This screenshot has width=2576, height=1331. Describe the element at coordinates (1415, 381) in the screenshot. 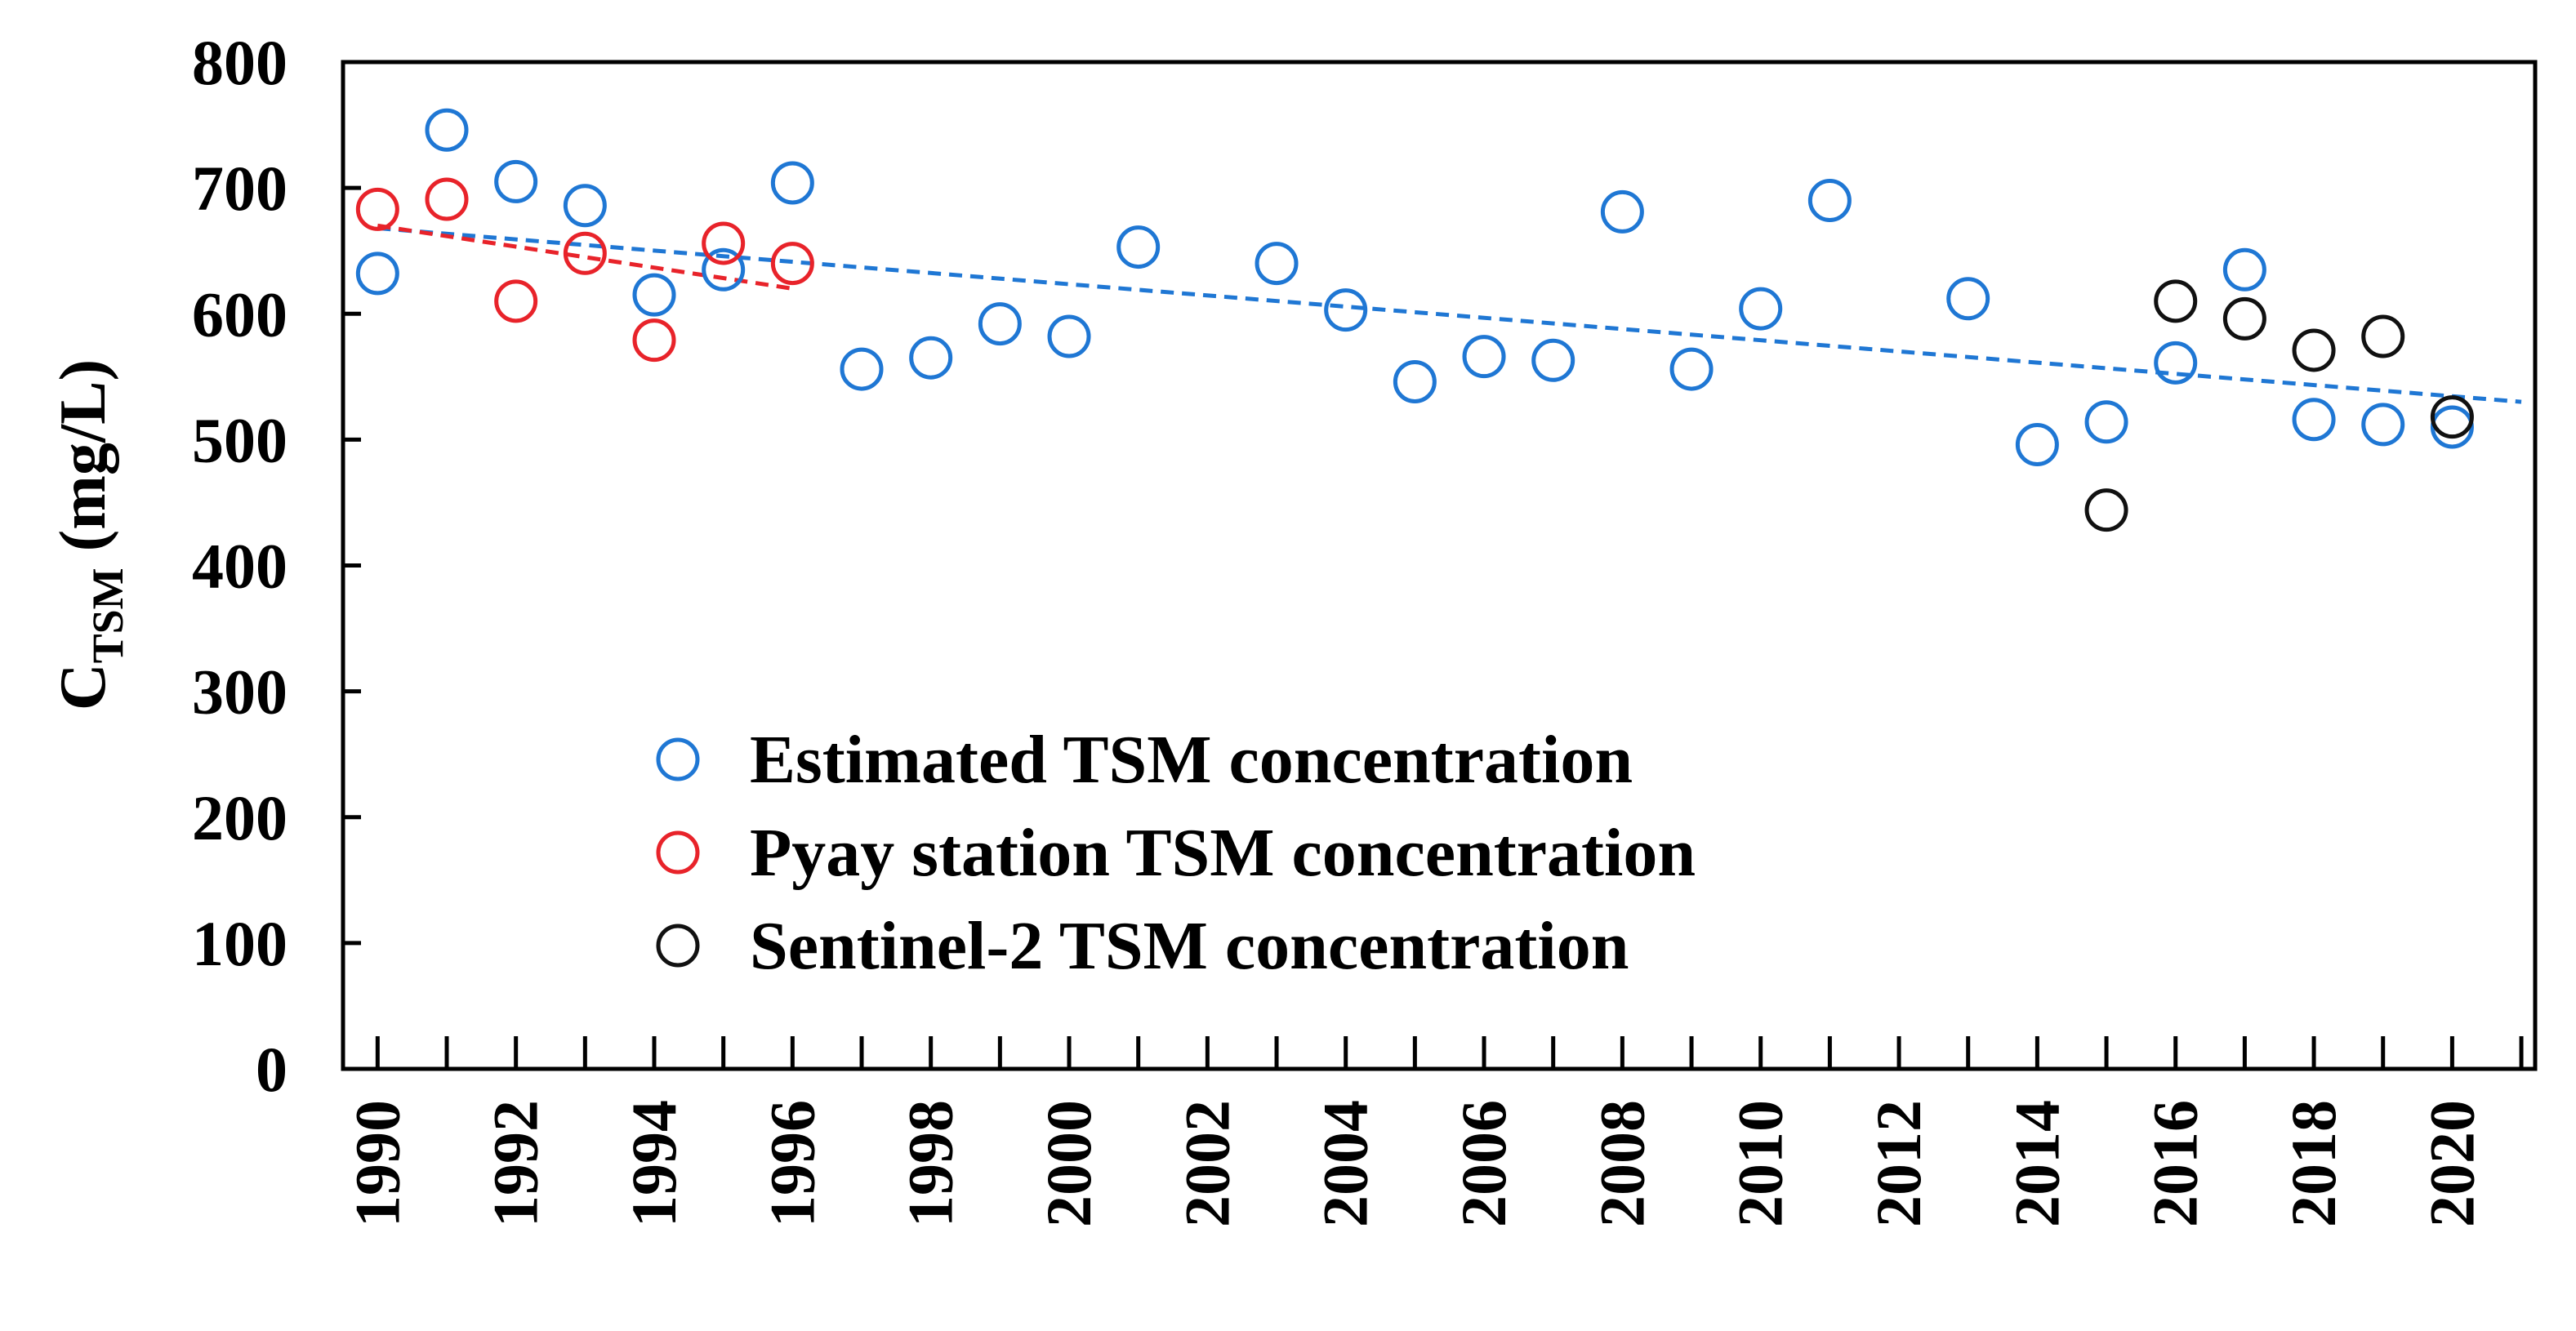

I see `point-series0-2005` at that location.